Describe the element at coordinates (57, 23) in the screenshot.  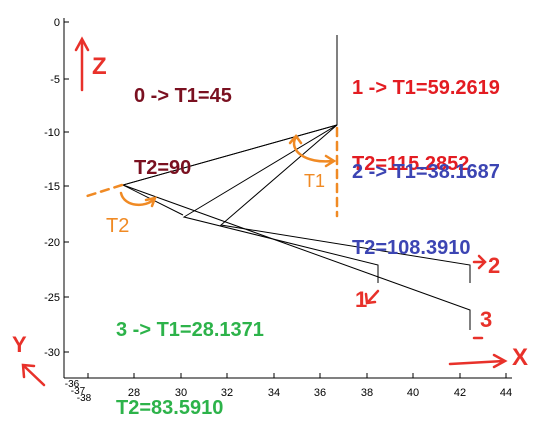
I see `z-tick-label: 0` at that location.